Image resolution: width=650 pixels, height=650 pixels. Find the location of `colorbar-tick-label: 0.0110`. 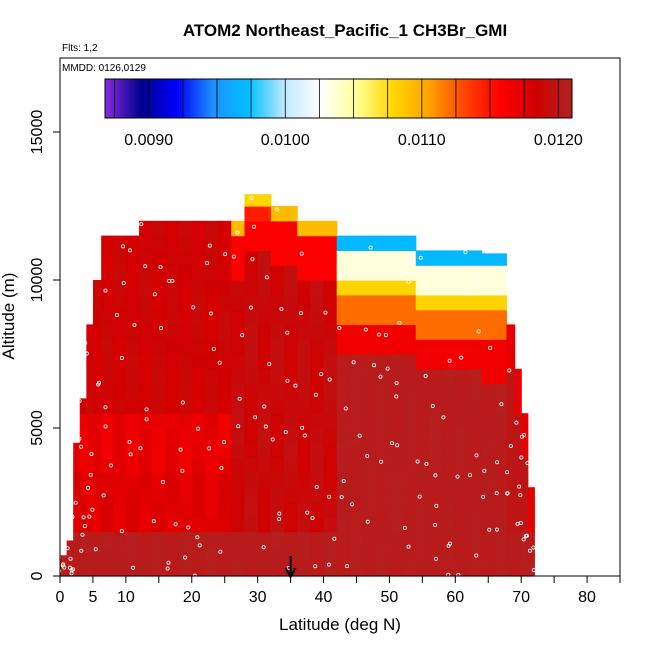

colorbar-tick-label: 0.0110 is located at coordinates (422, 140).